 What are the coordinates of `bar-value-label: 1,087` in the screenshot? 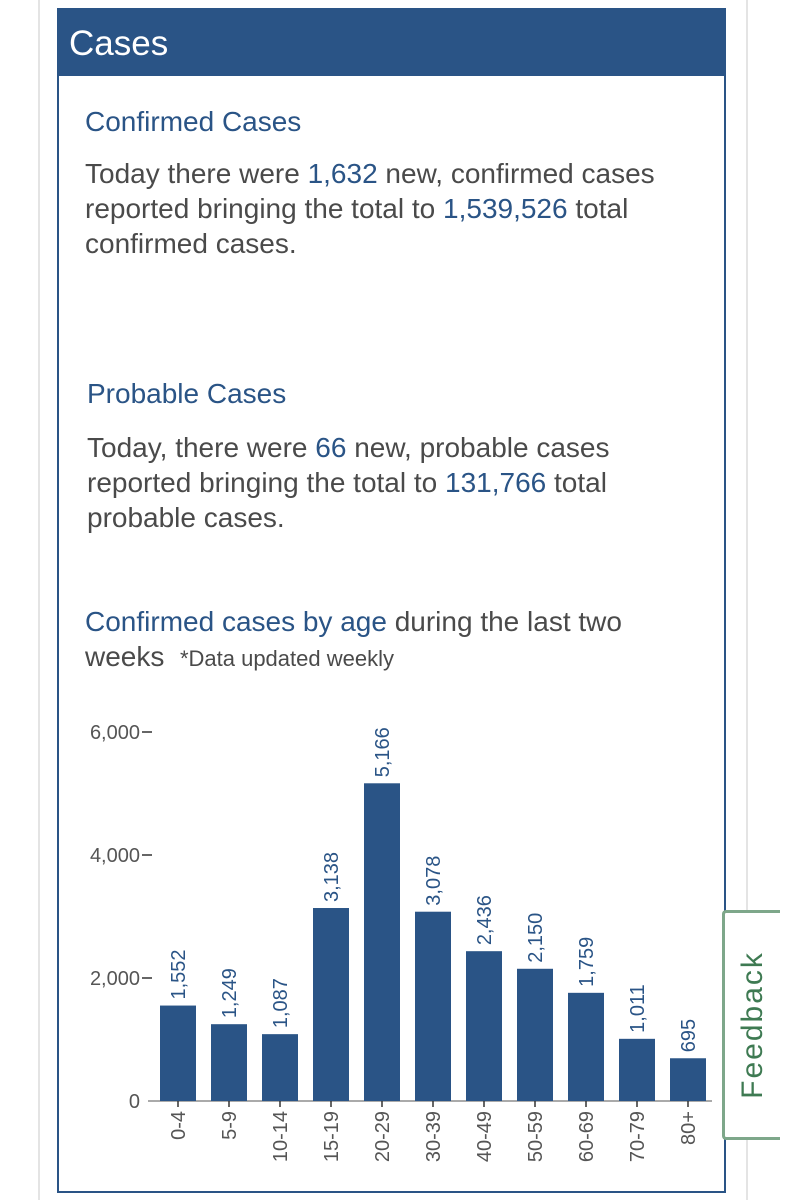 It's located at (281, 1003).